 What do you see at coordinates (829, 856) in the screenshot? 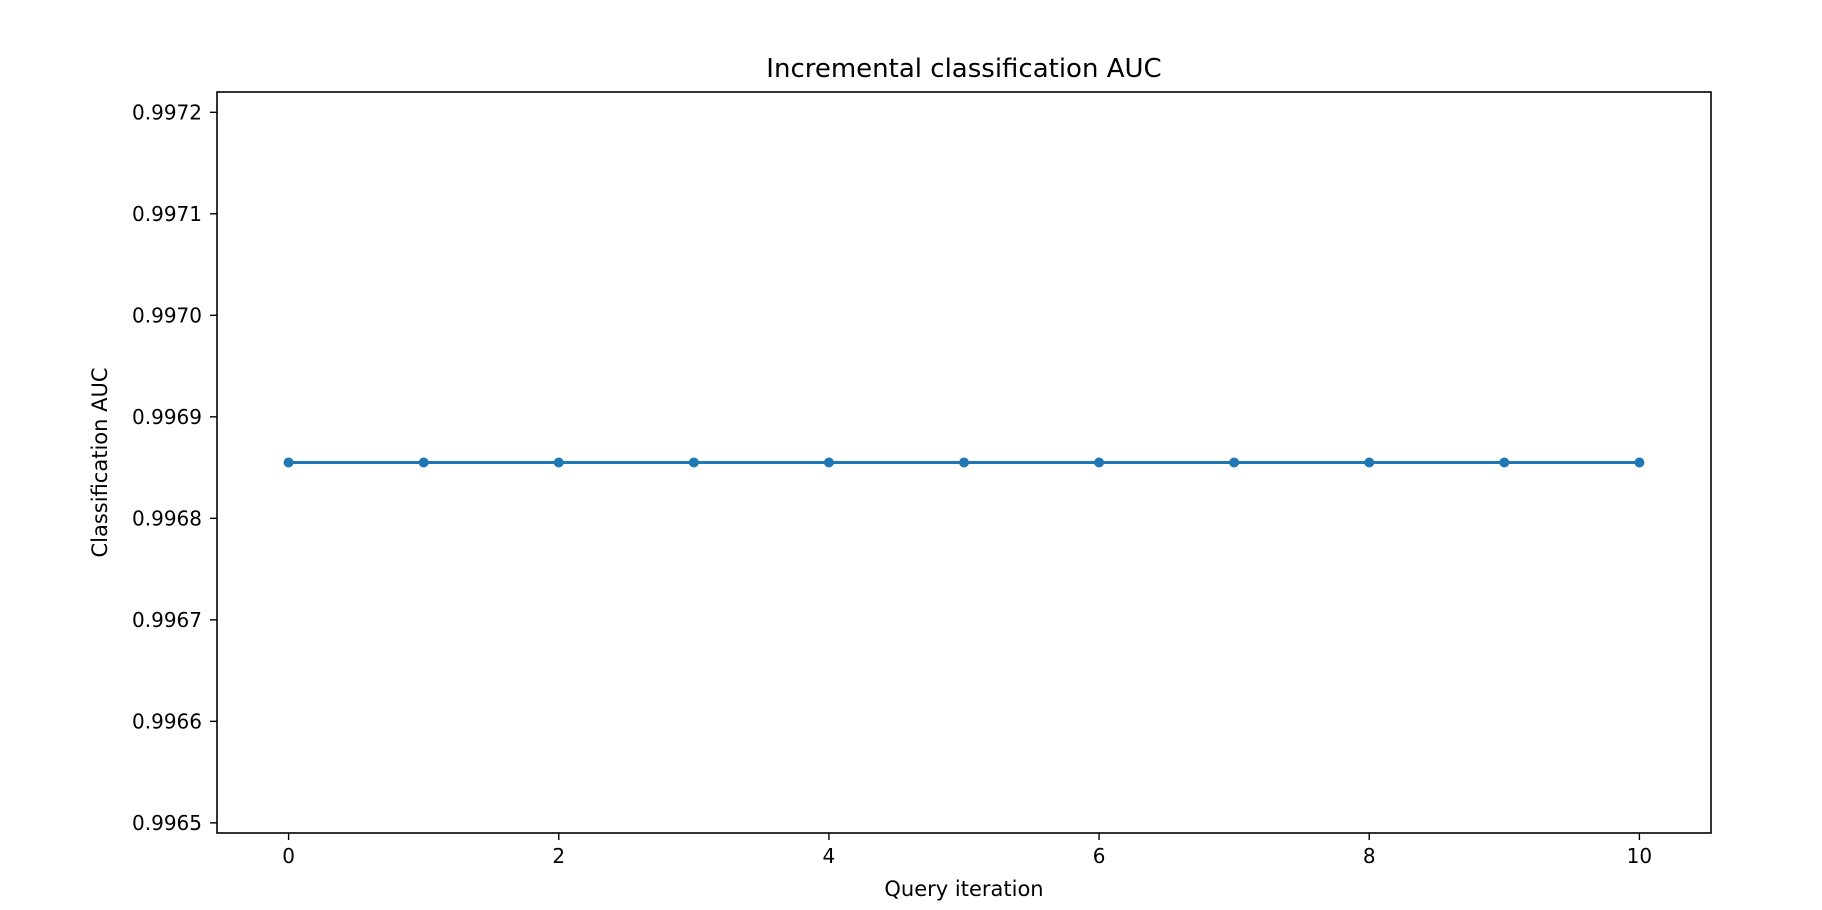
I see `x-tick-label: 4` at bounding box center [829, 856].